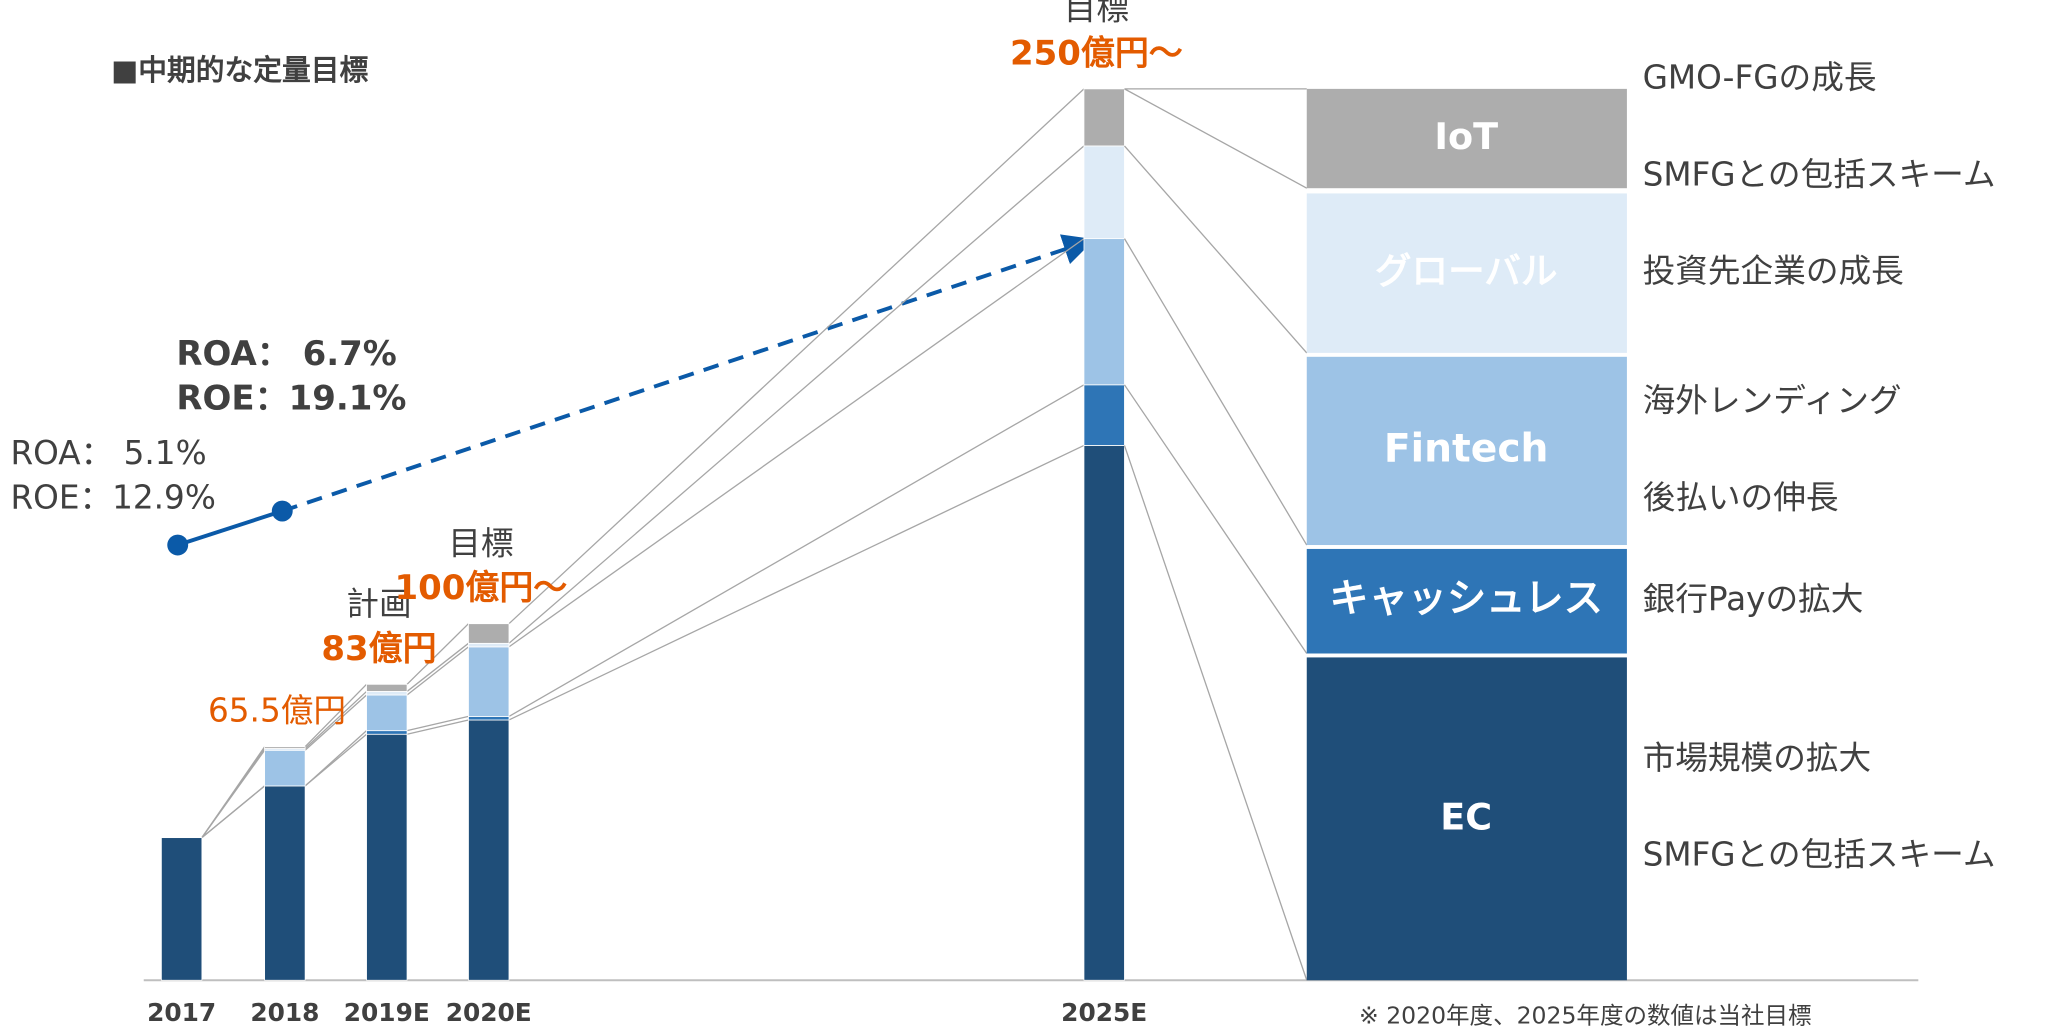 The height and width of the screenshot is (1026, 2049). What do you see at coordinates (277, 711) in the screenshot?
I see `total-label: 65.5億円` at bounding box center [277, 711].